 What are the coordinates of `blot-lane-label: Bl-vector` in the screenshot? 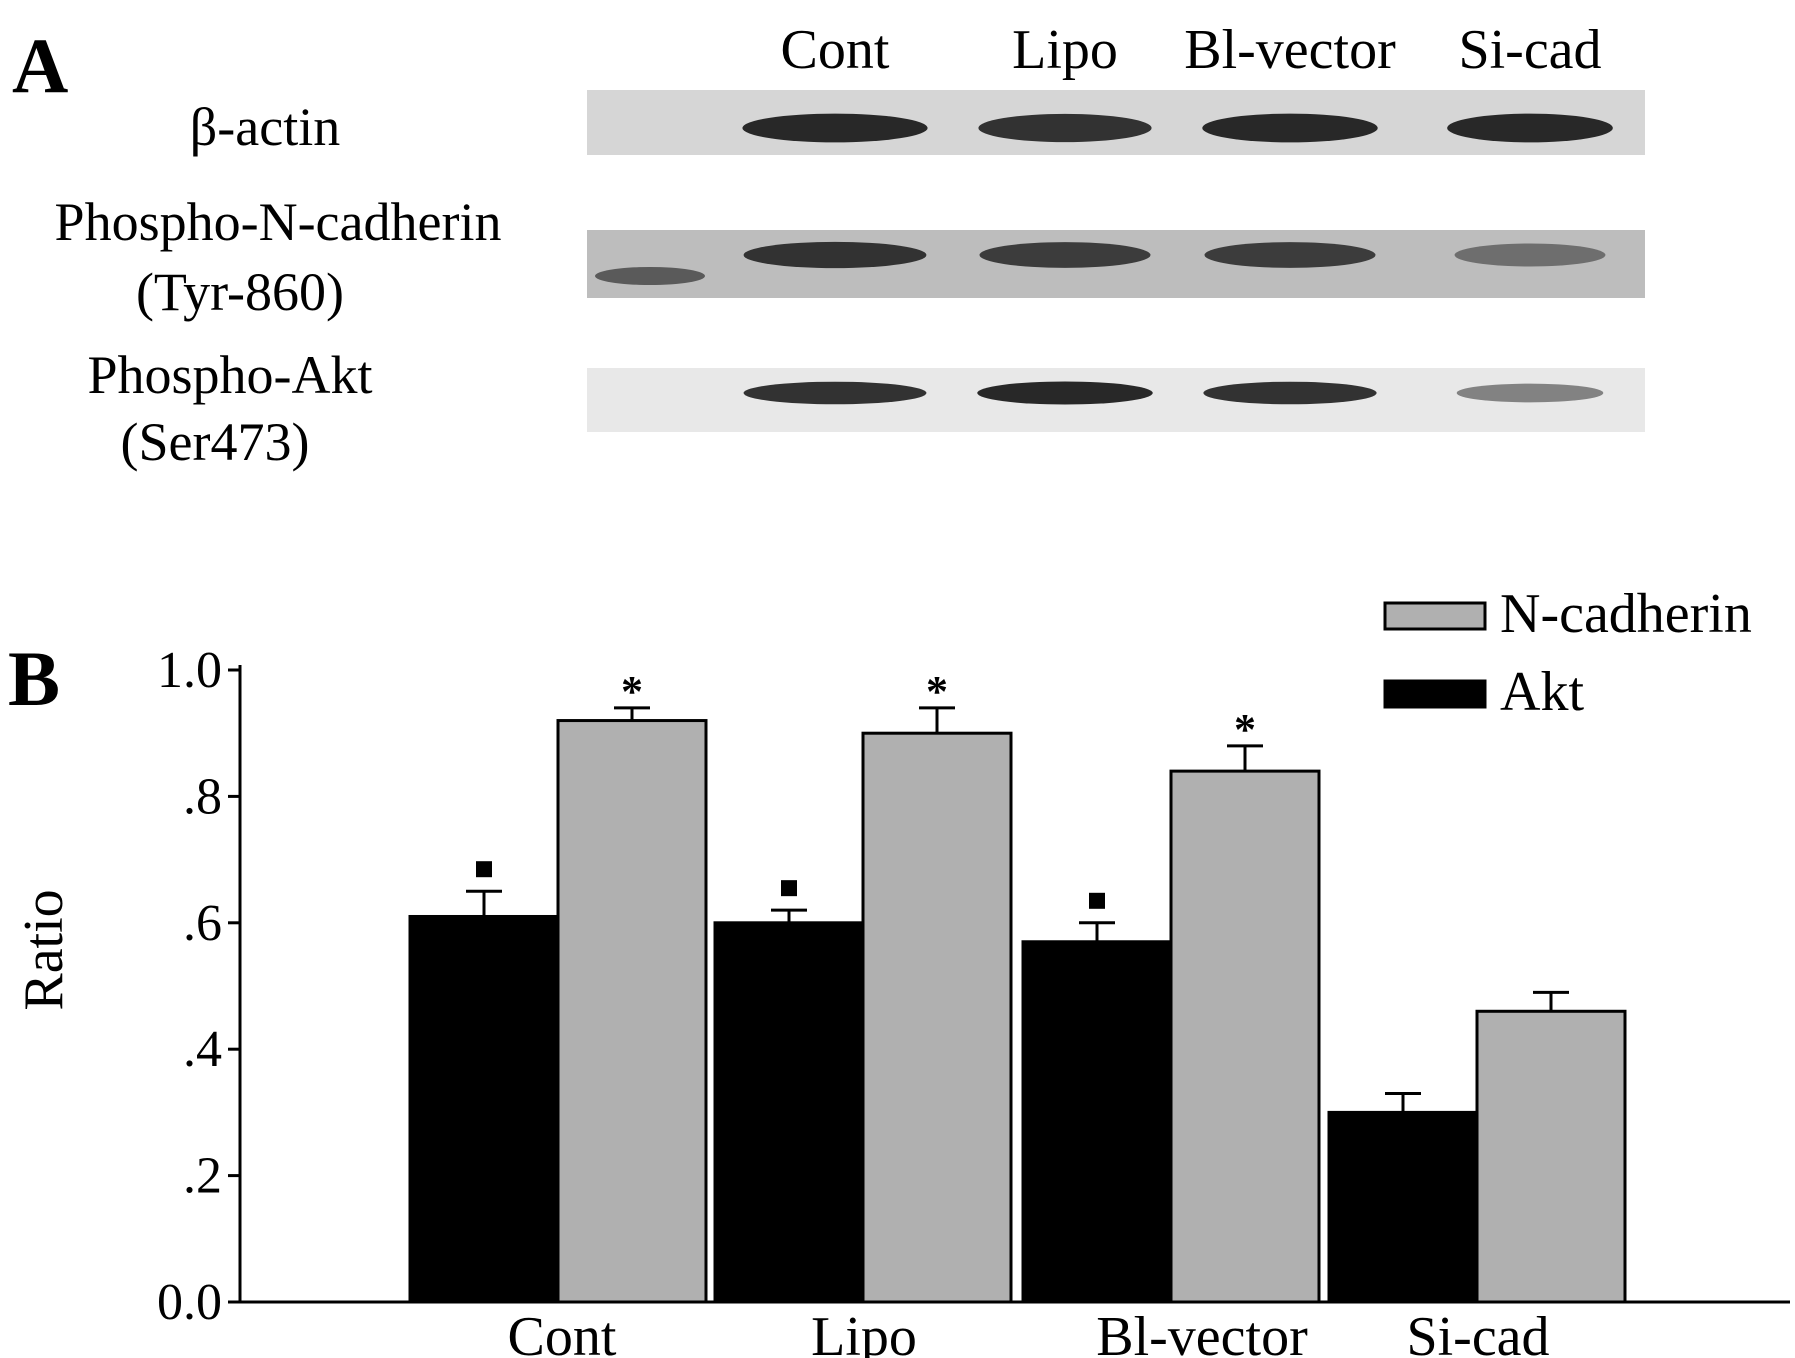 It's located at (1290, 50).